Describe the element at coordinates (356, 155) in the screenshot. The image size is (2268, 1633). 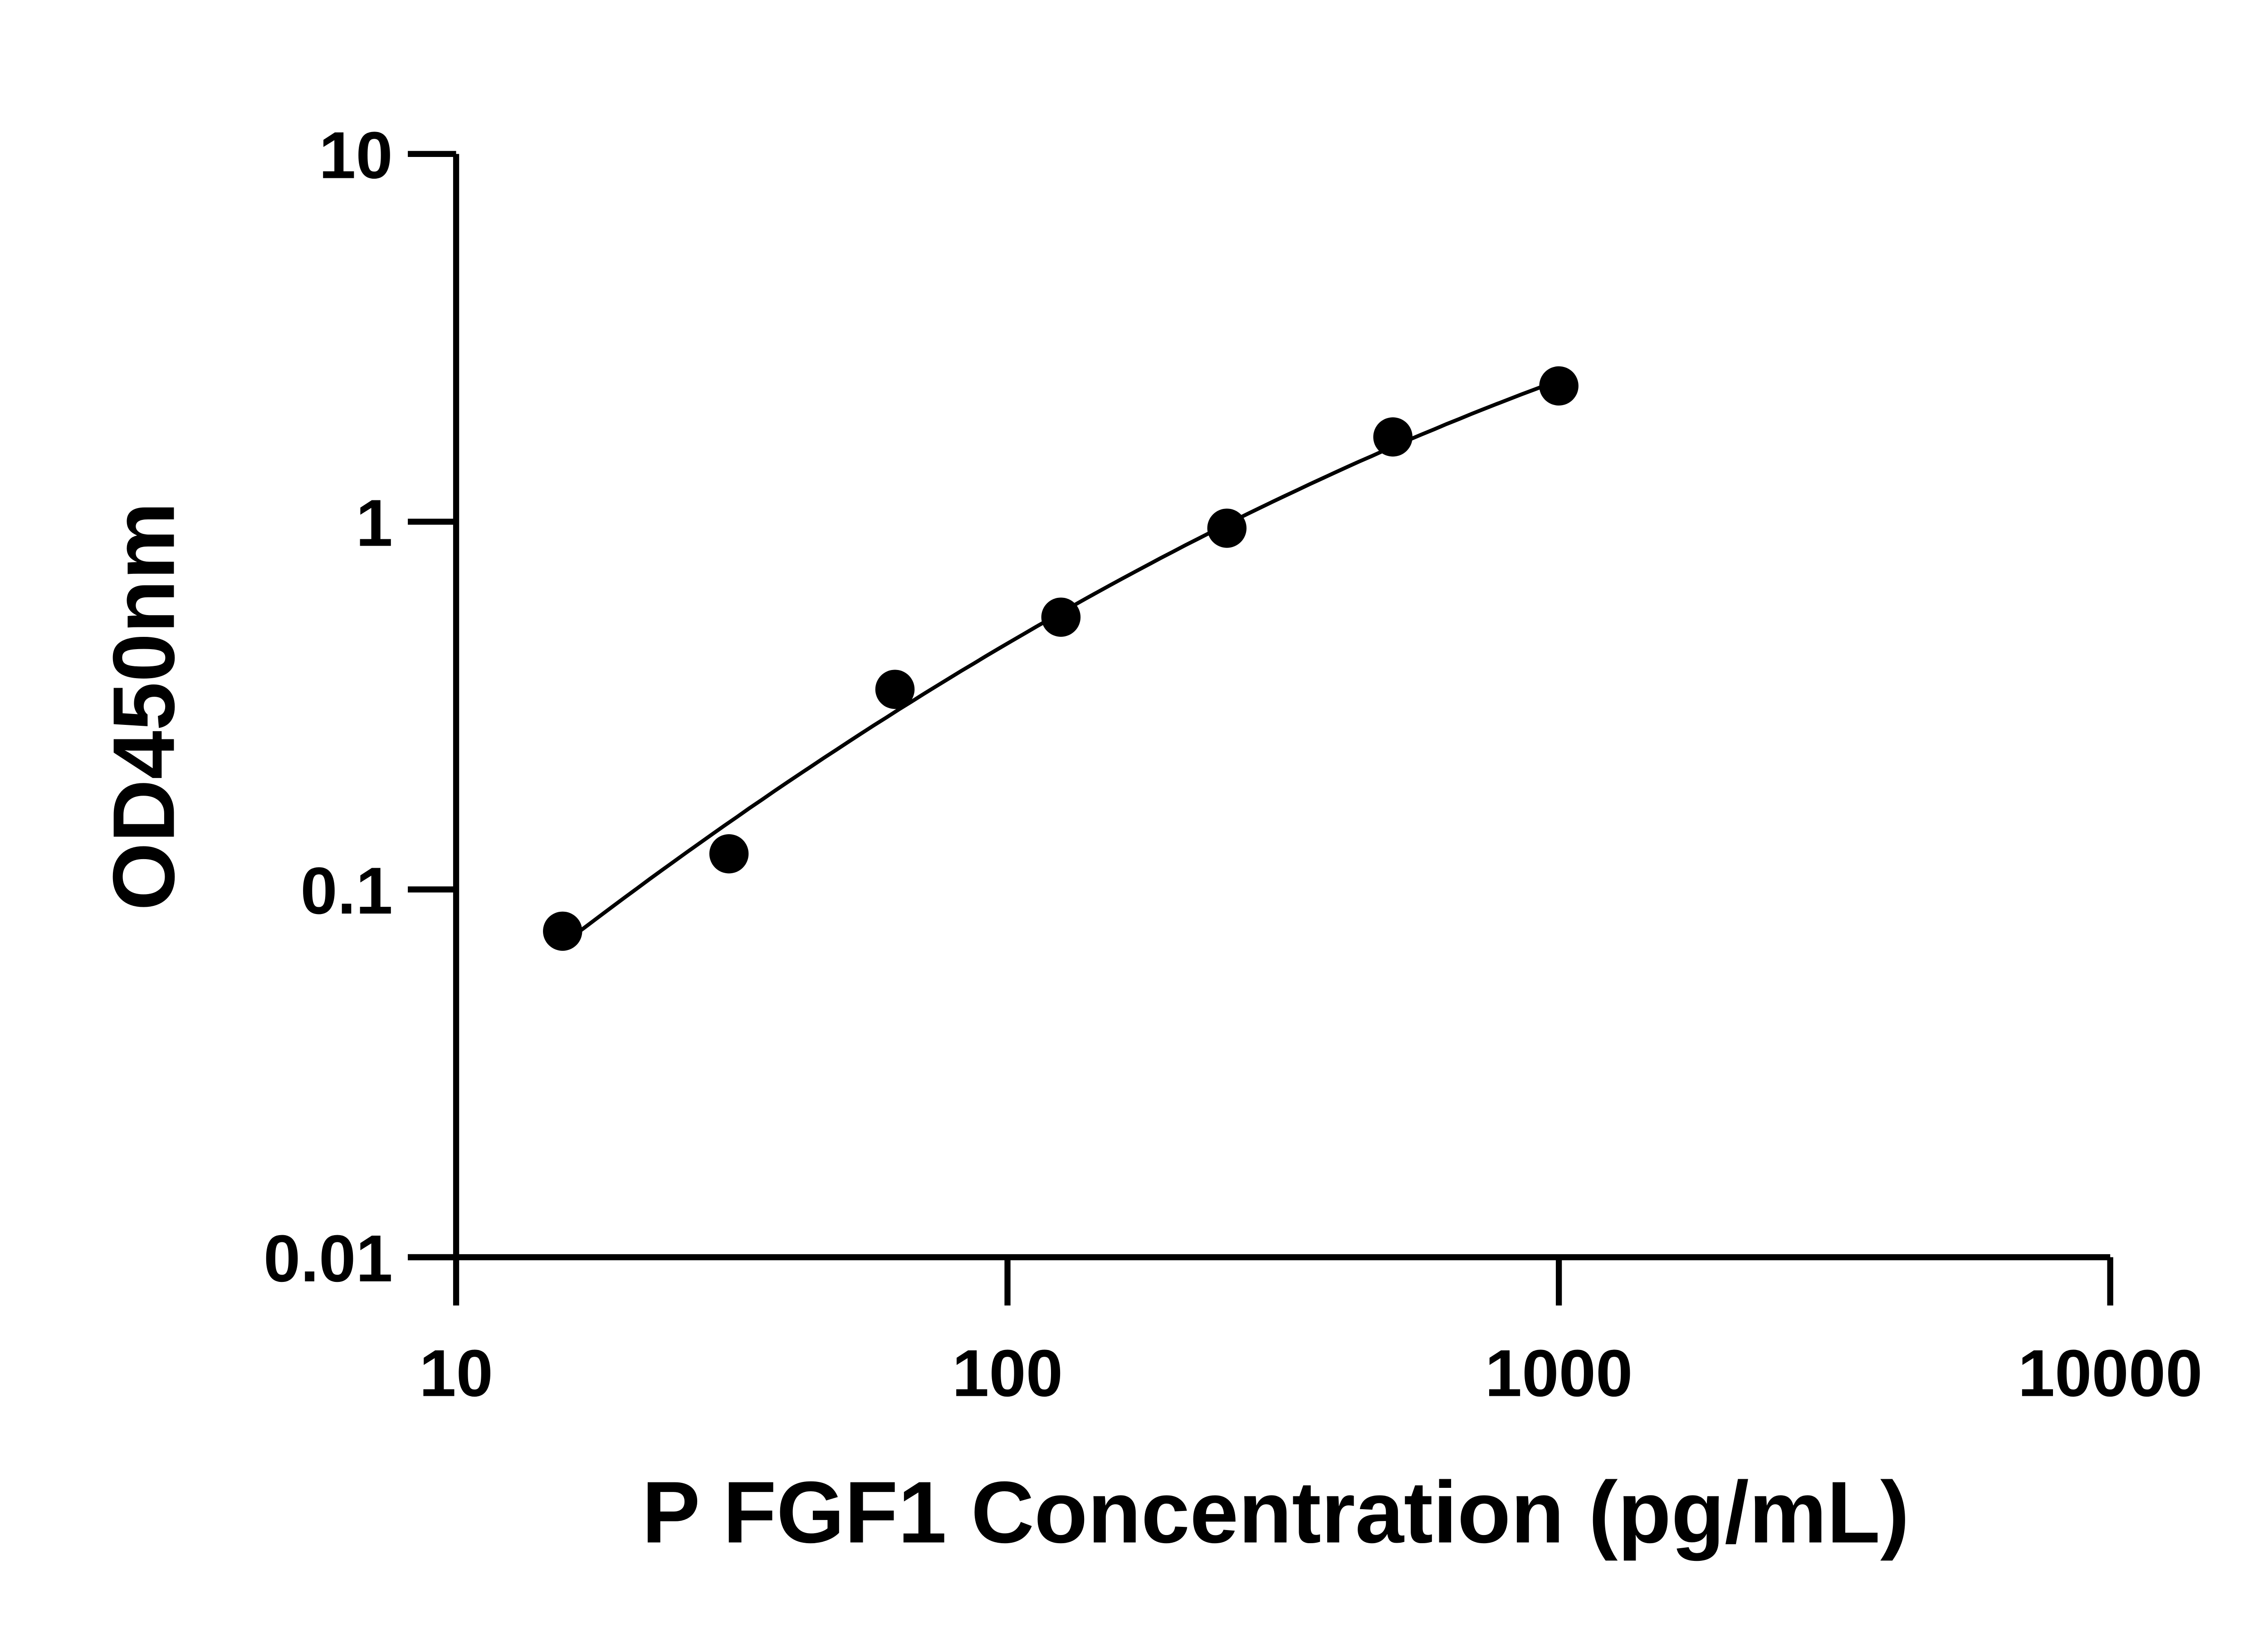
I see `y-tick-label: 10` at that location.